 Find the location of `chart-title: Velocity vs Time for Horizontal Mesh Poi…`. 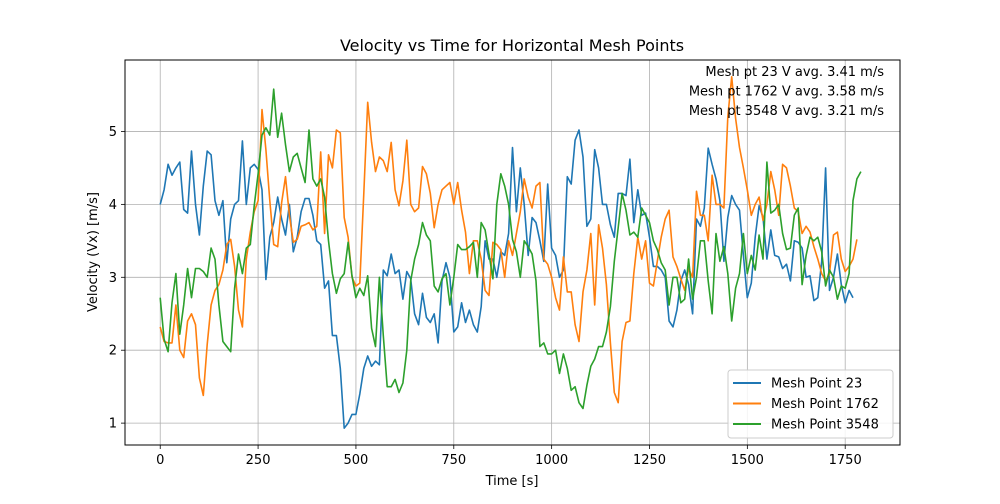

chart-title: Velocity vs Time for Horizontal Mesh Poi… is located at coordinates (512, 45).